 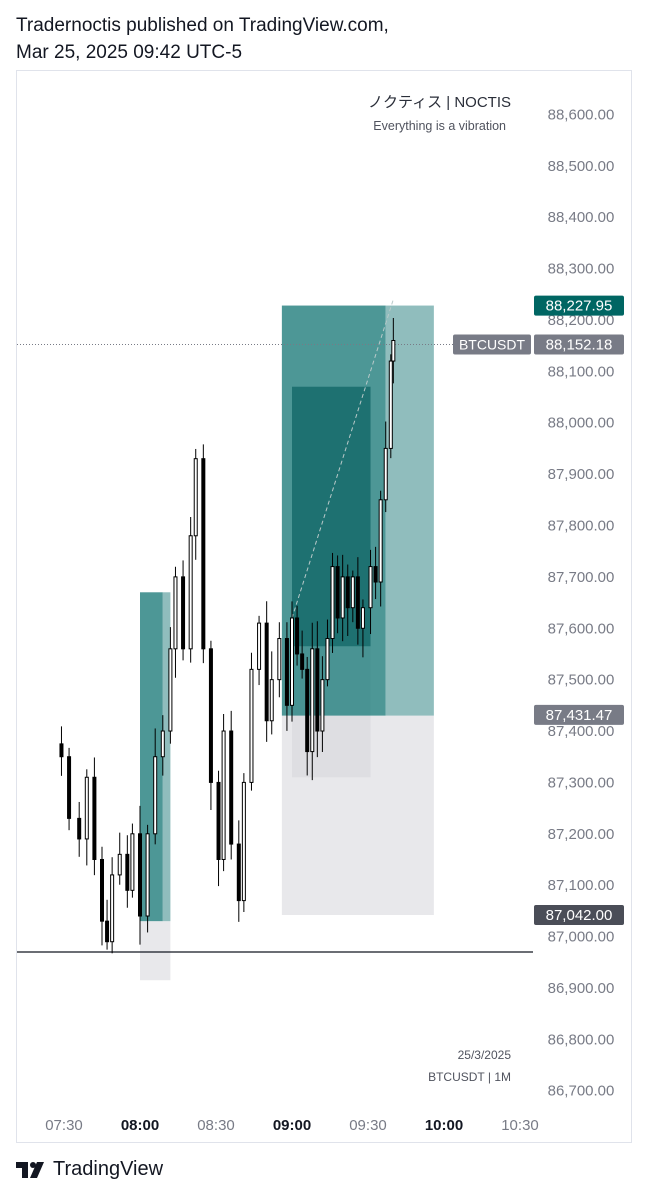 What do you see at coordinates (581, 423) in the screenshot?
I see `price-tick-label: 88,000.00` at bounding box center [581, 423].